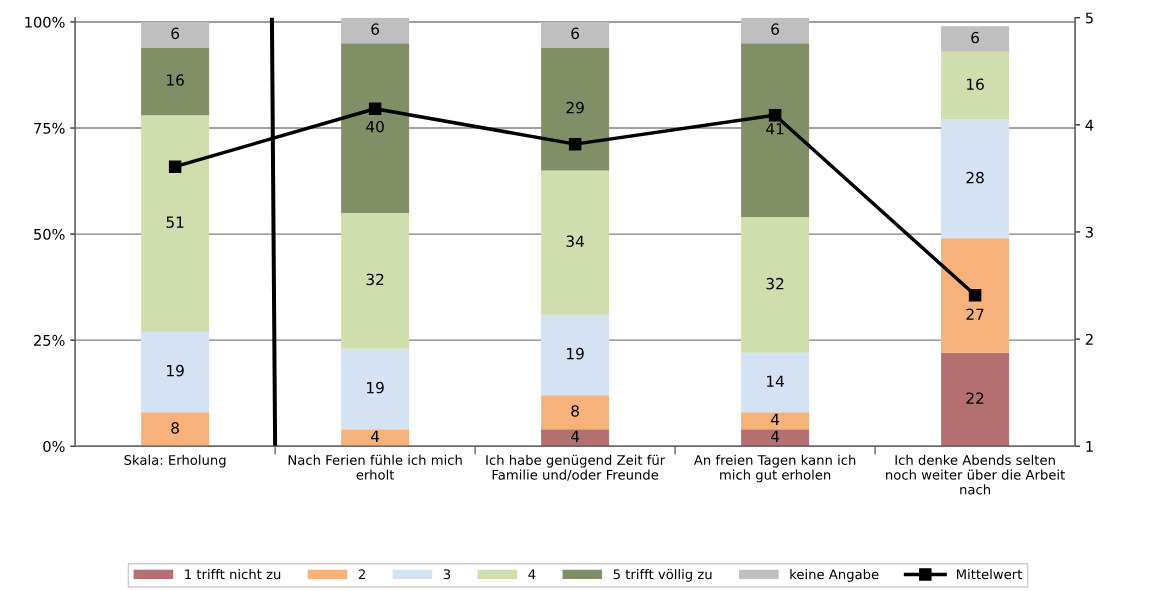  Describe the element at coordinates (233, 574) in the screenshot. I see `legend-label: 1 trifft nicht zu` at that location.